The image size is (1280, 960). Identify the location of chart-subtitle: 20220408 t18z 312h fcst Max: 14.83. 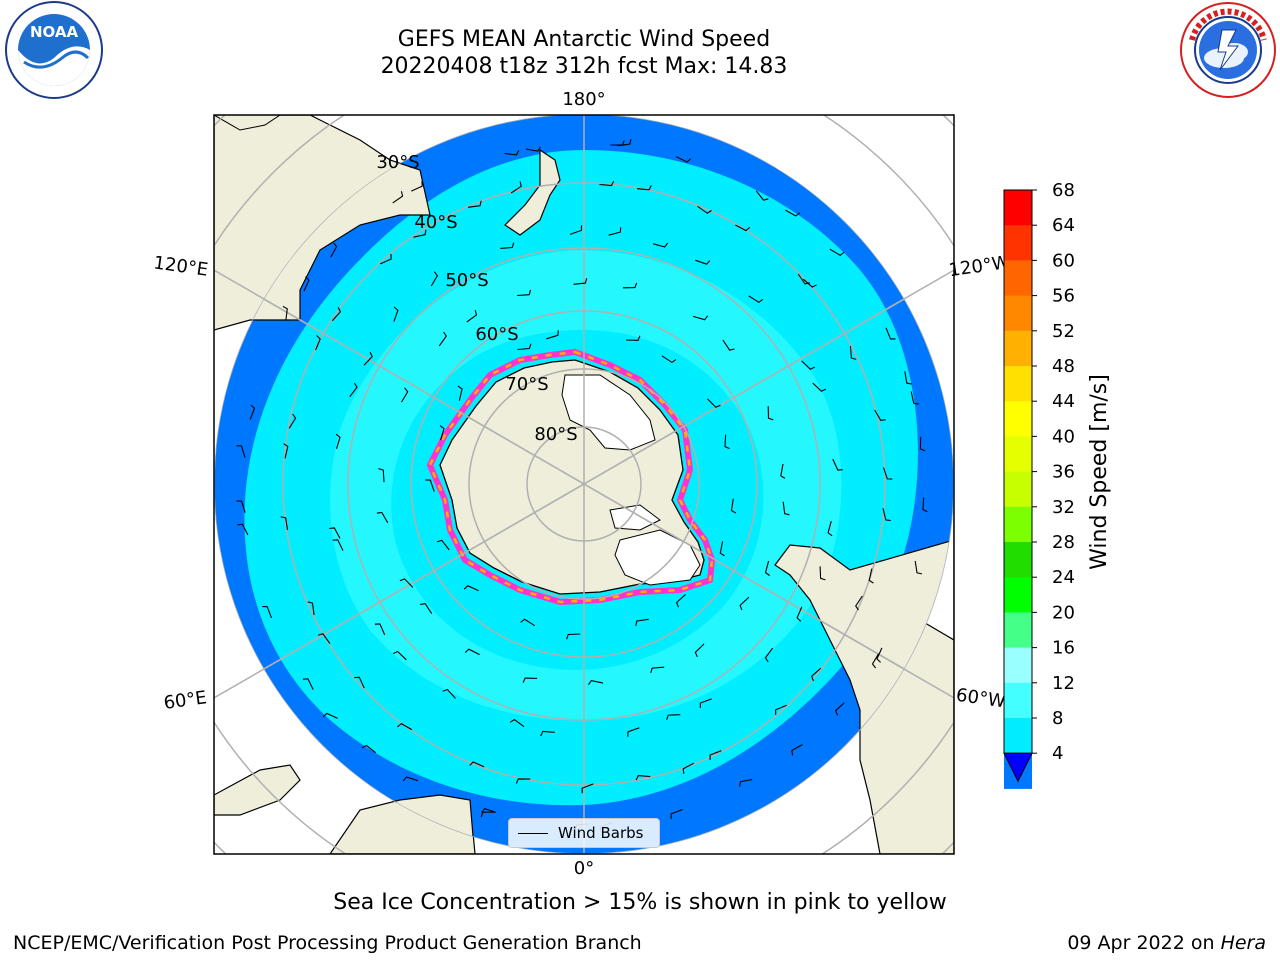
(584, 66).